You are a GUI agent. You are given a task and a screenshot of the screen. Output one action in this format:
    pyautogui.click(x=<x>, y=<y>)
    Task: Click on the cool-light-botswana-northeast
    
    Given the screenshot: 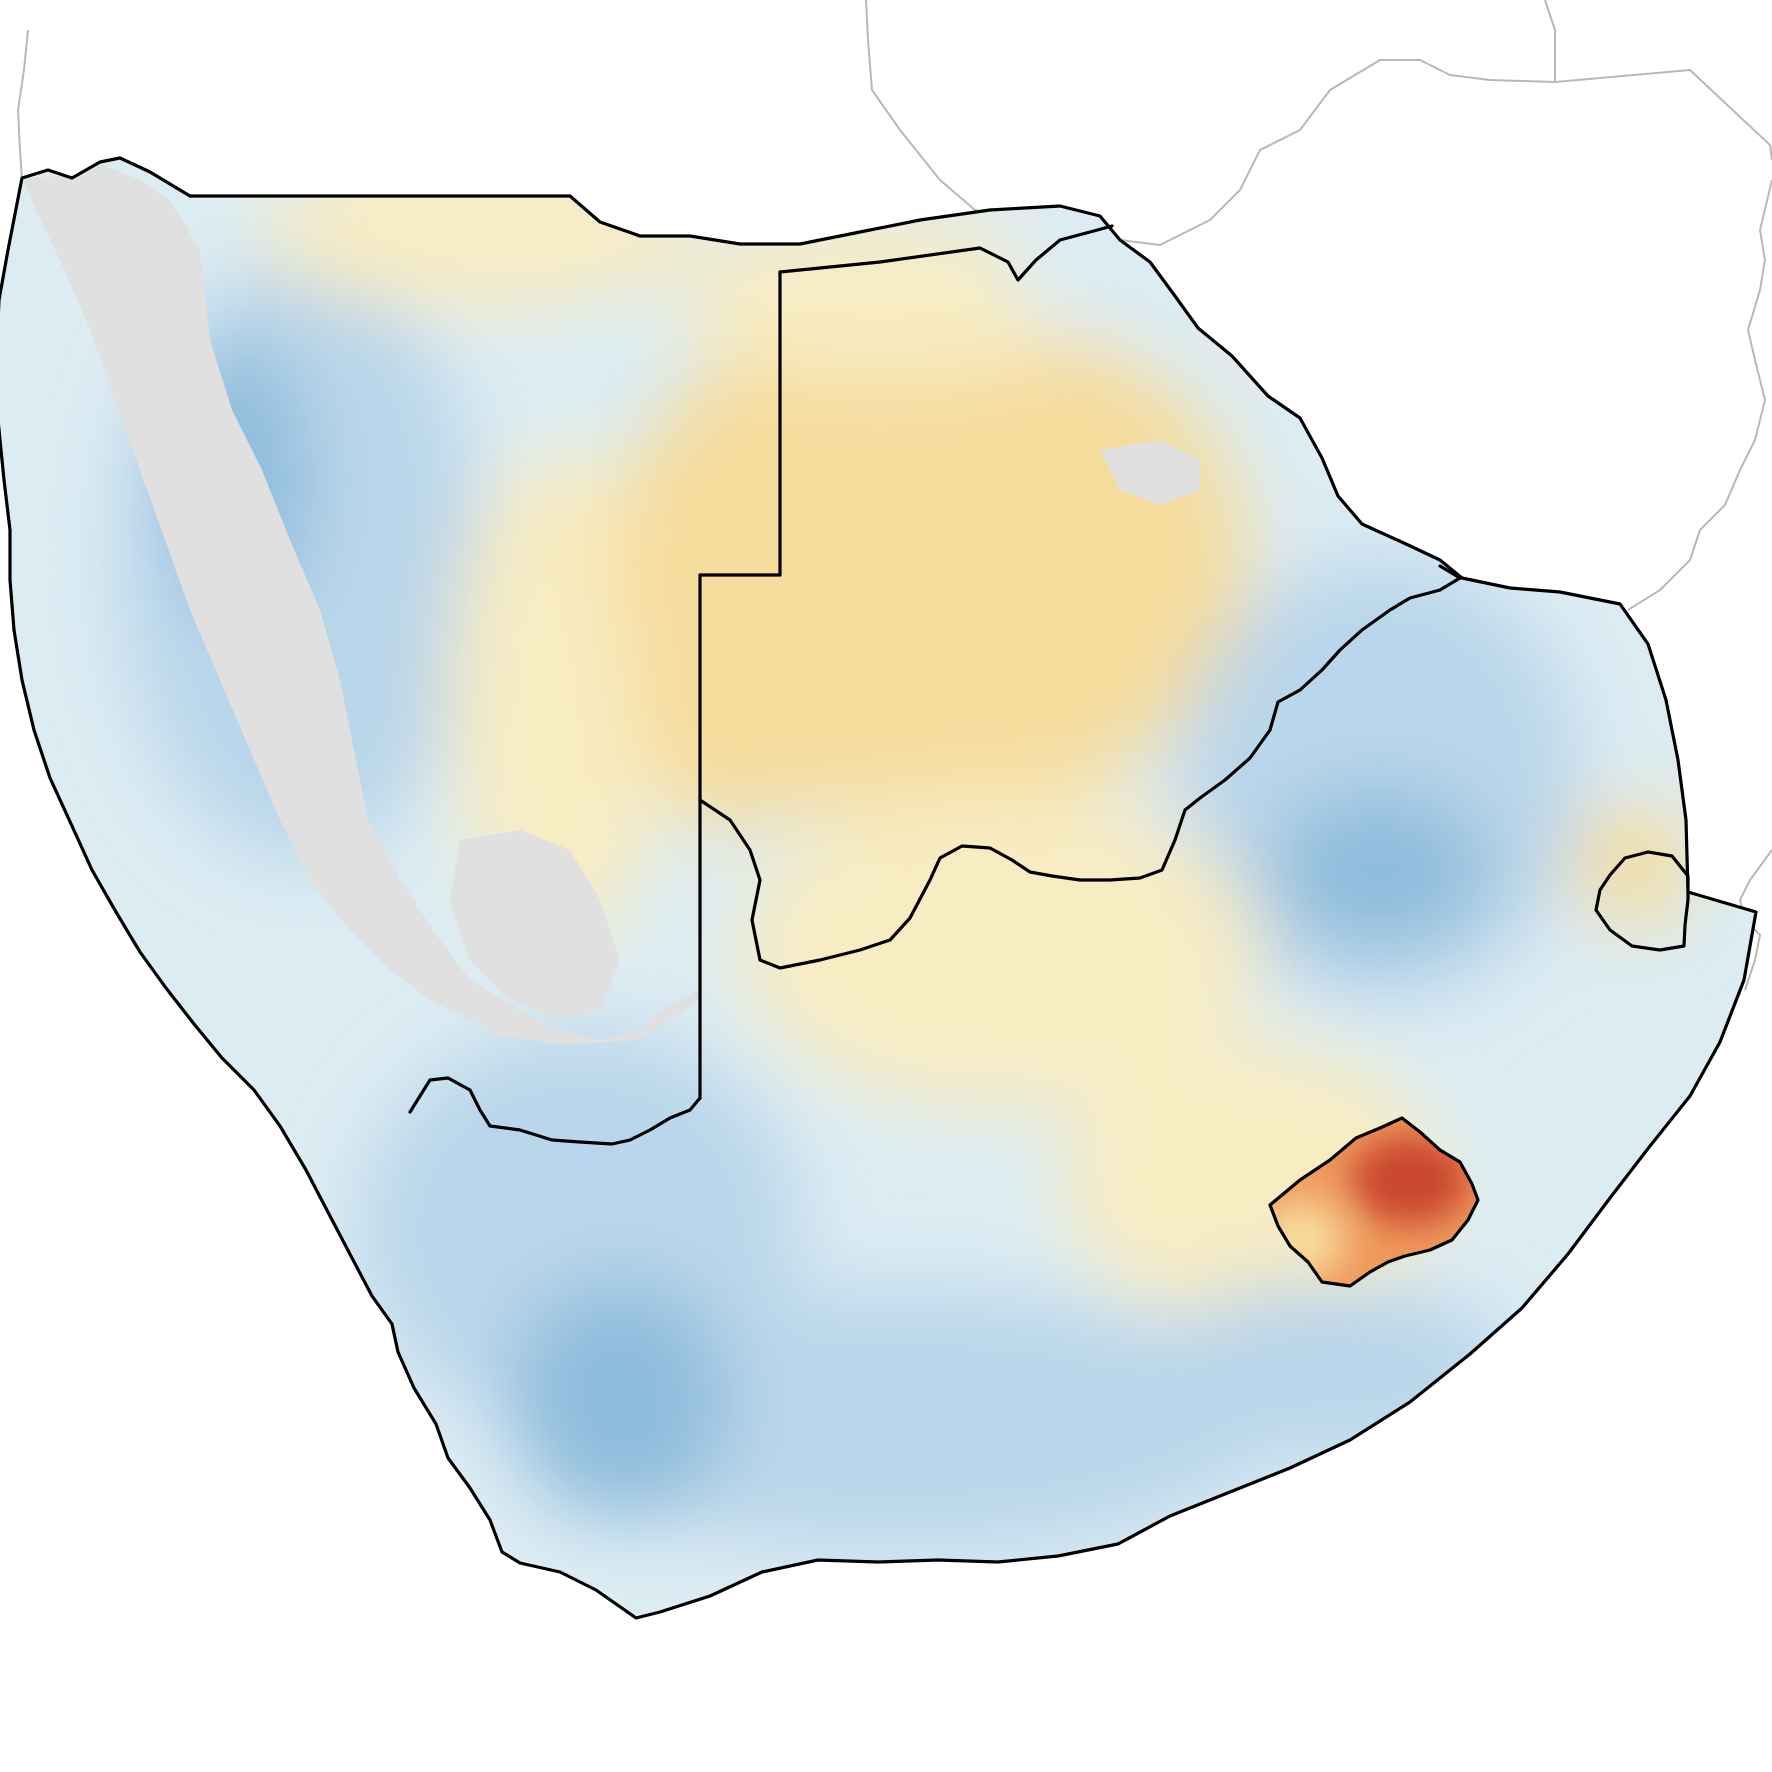 What is the action you would take?
    pyautogui.click(x=1100, y=270)
    